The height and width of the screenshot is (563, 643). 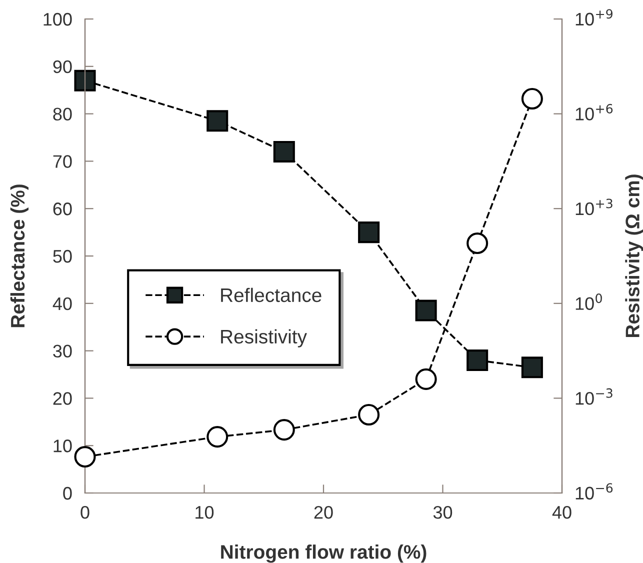 What do you see at coordinates (594, 112) in the screenshot?
I see `y2-tick-label: 10$^{+6}$` at bounding box center [594, 112].